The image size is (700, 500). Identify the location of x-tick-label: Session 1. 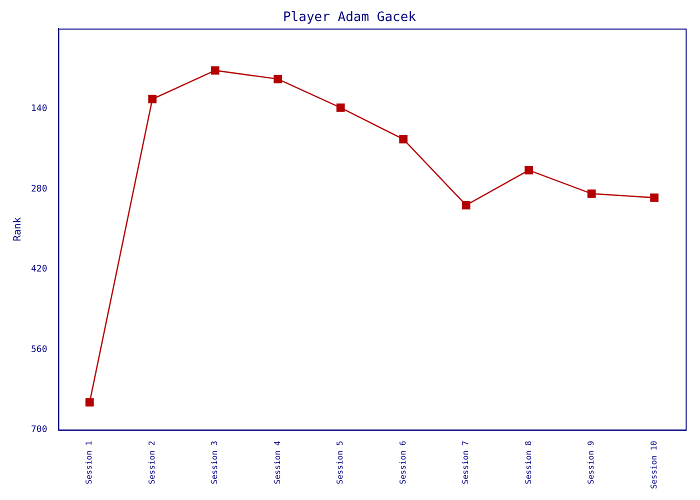
(89, 462).